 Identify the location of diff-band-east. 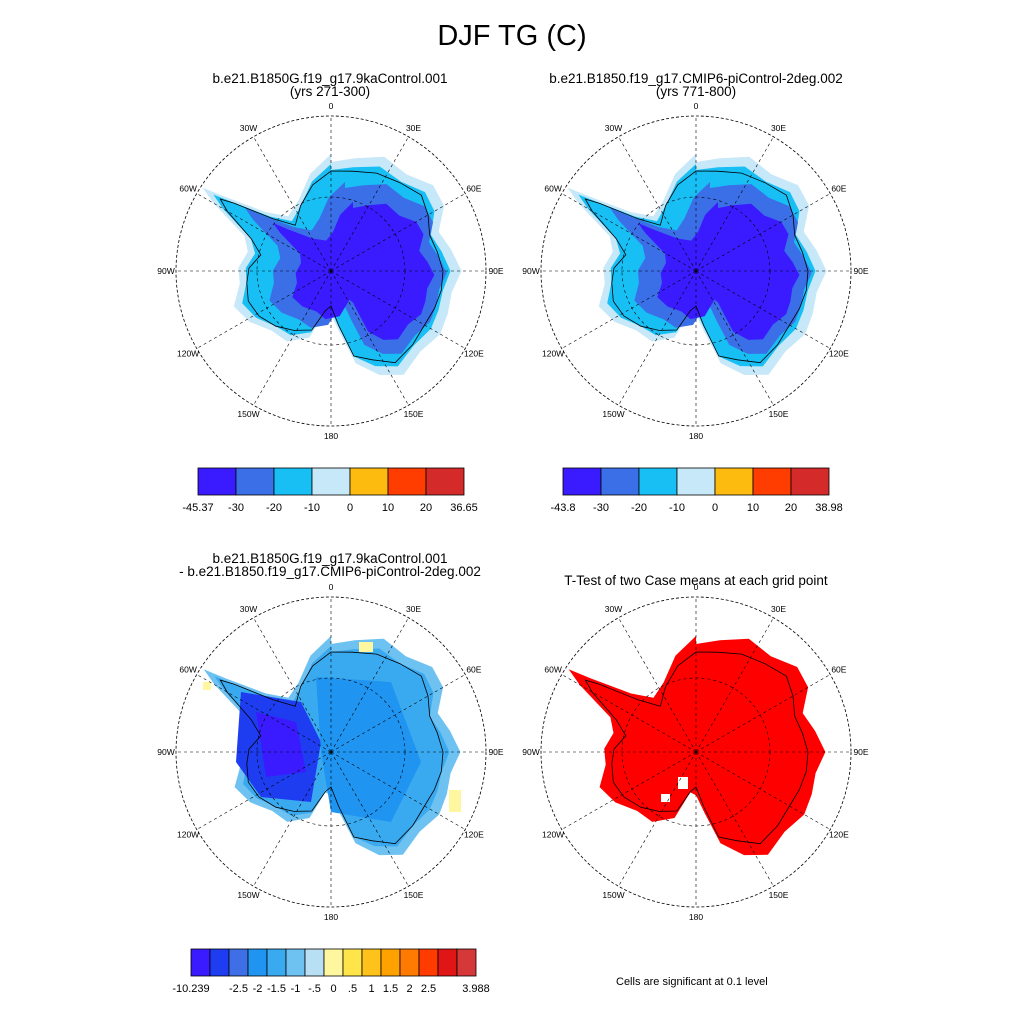
(368, 749).